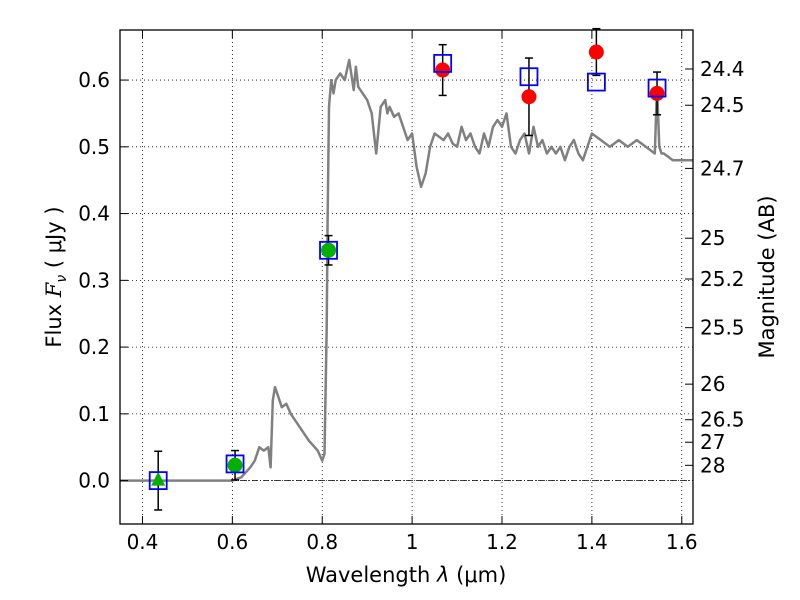 Image resolution: width=800 pixels, height=600 pixels. What do you see at coordinates (722, 69) in the screenshot?
I see `magnitude-tick-label: 24.4` at bounding box center [722, 69].